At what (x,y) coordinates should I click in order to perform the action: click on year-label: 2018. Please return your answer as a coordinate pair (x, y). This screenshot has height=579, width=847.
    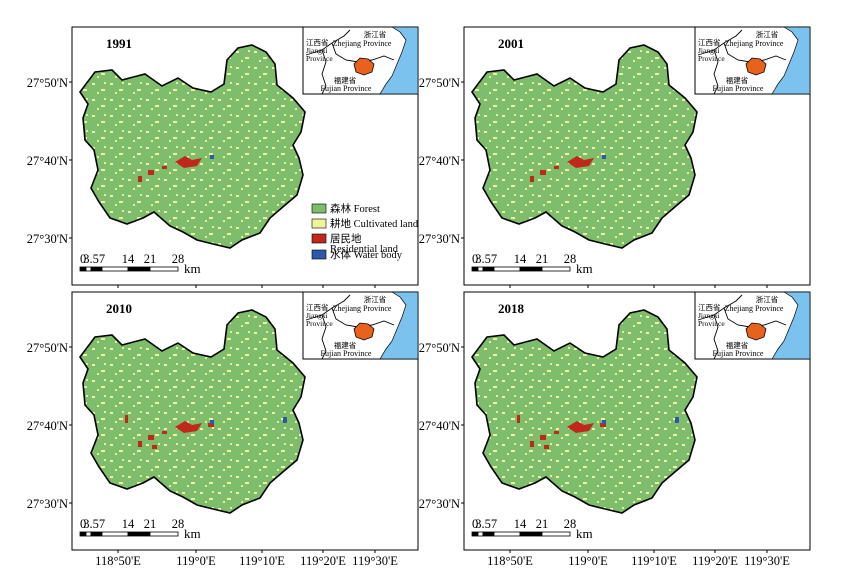
    Looking at the image, I should click on (511, 308).